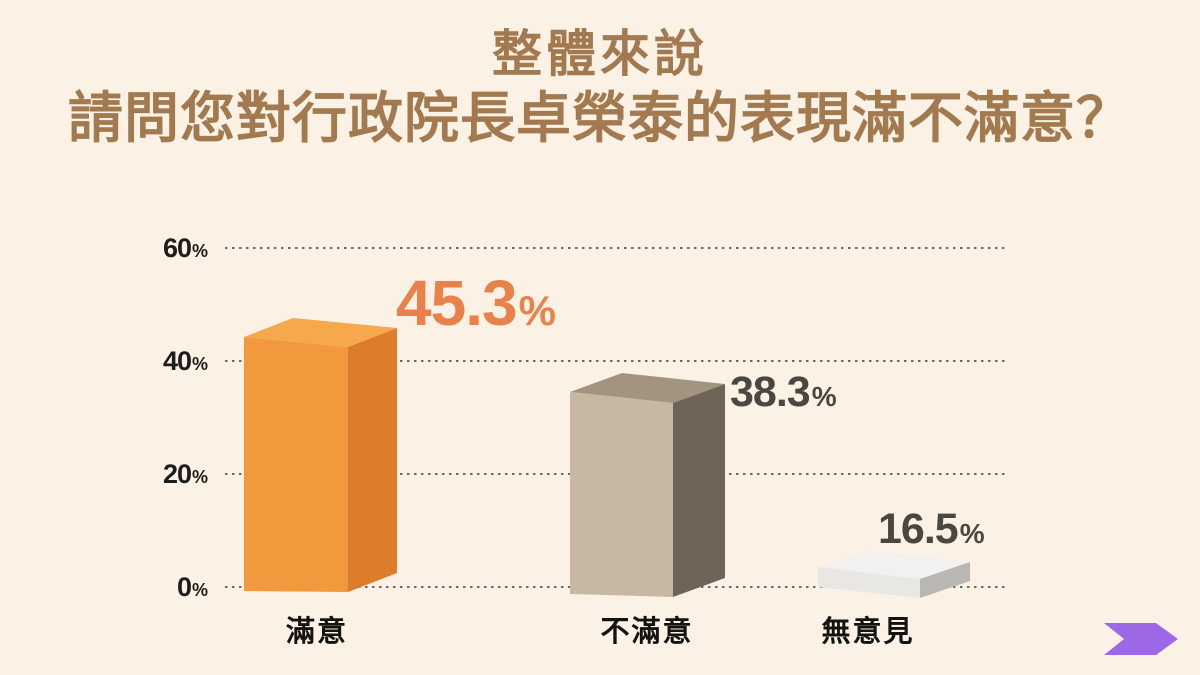  Describe the element at coordinates (457, 303) in the screenshot. I see `value-number: 45.3` at that location.